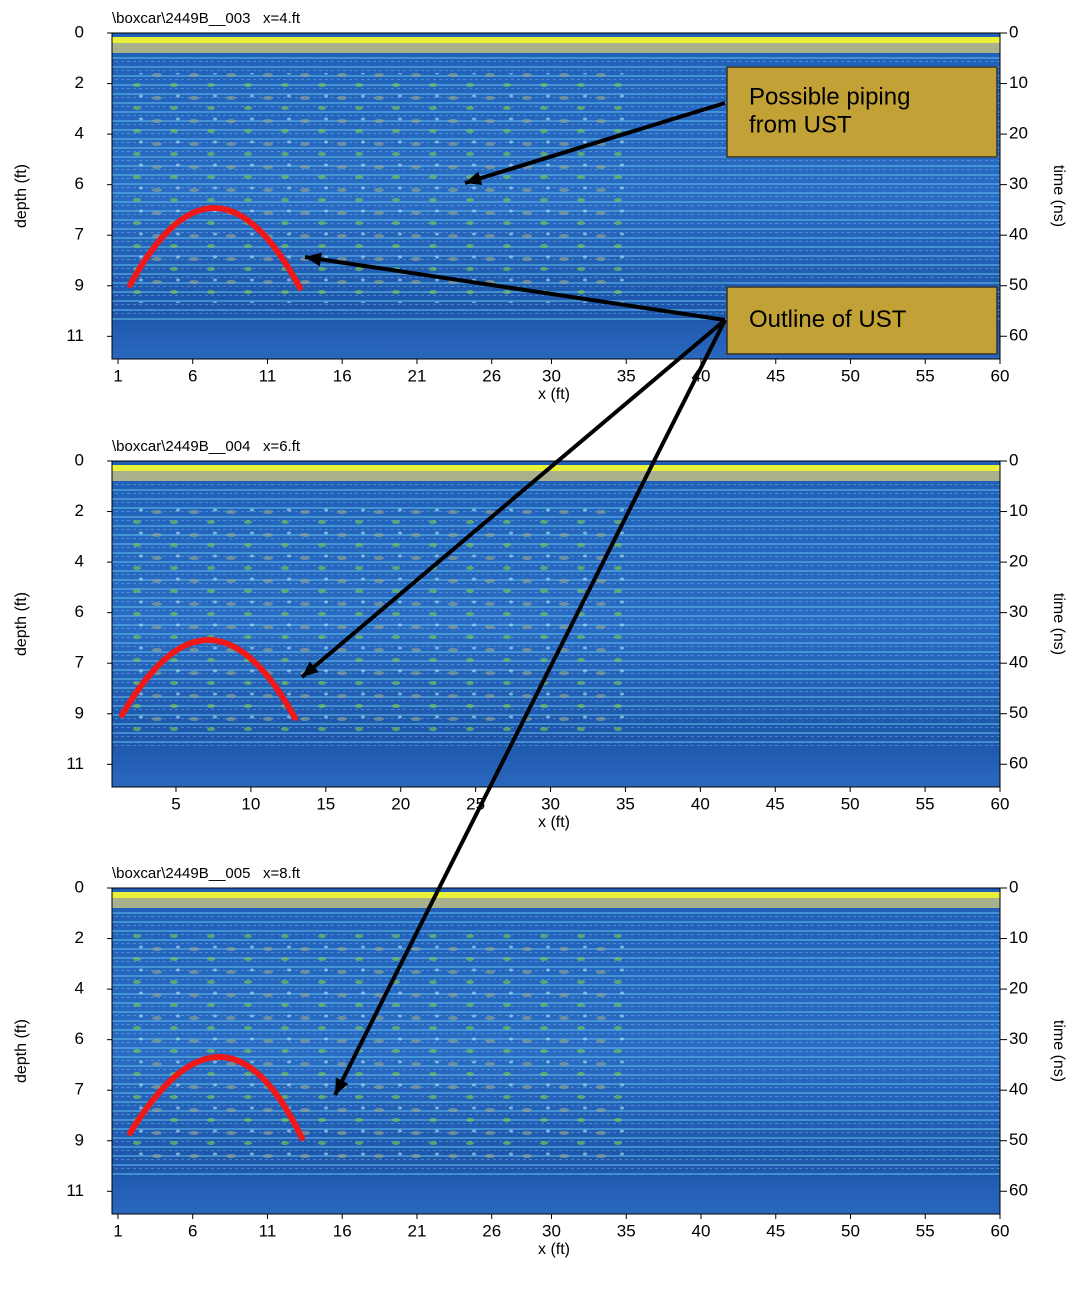 The height and width of the screenshot is (1290, 1074). Describe the element at coordinates (206, 446) in the screenshot. I see `panel-title: \boxcar\2449B__004 x=6.ft` at that location.